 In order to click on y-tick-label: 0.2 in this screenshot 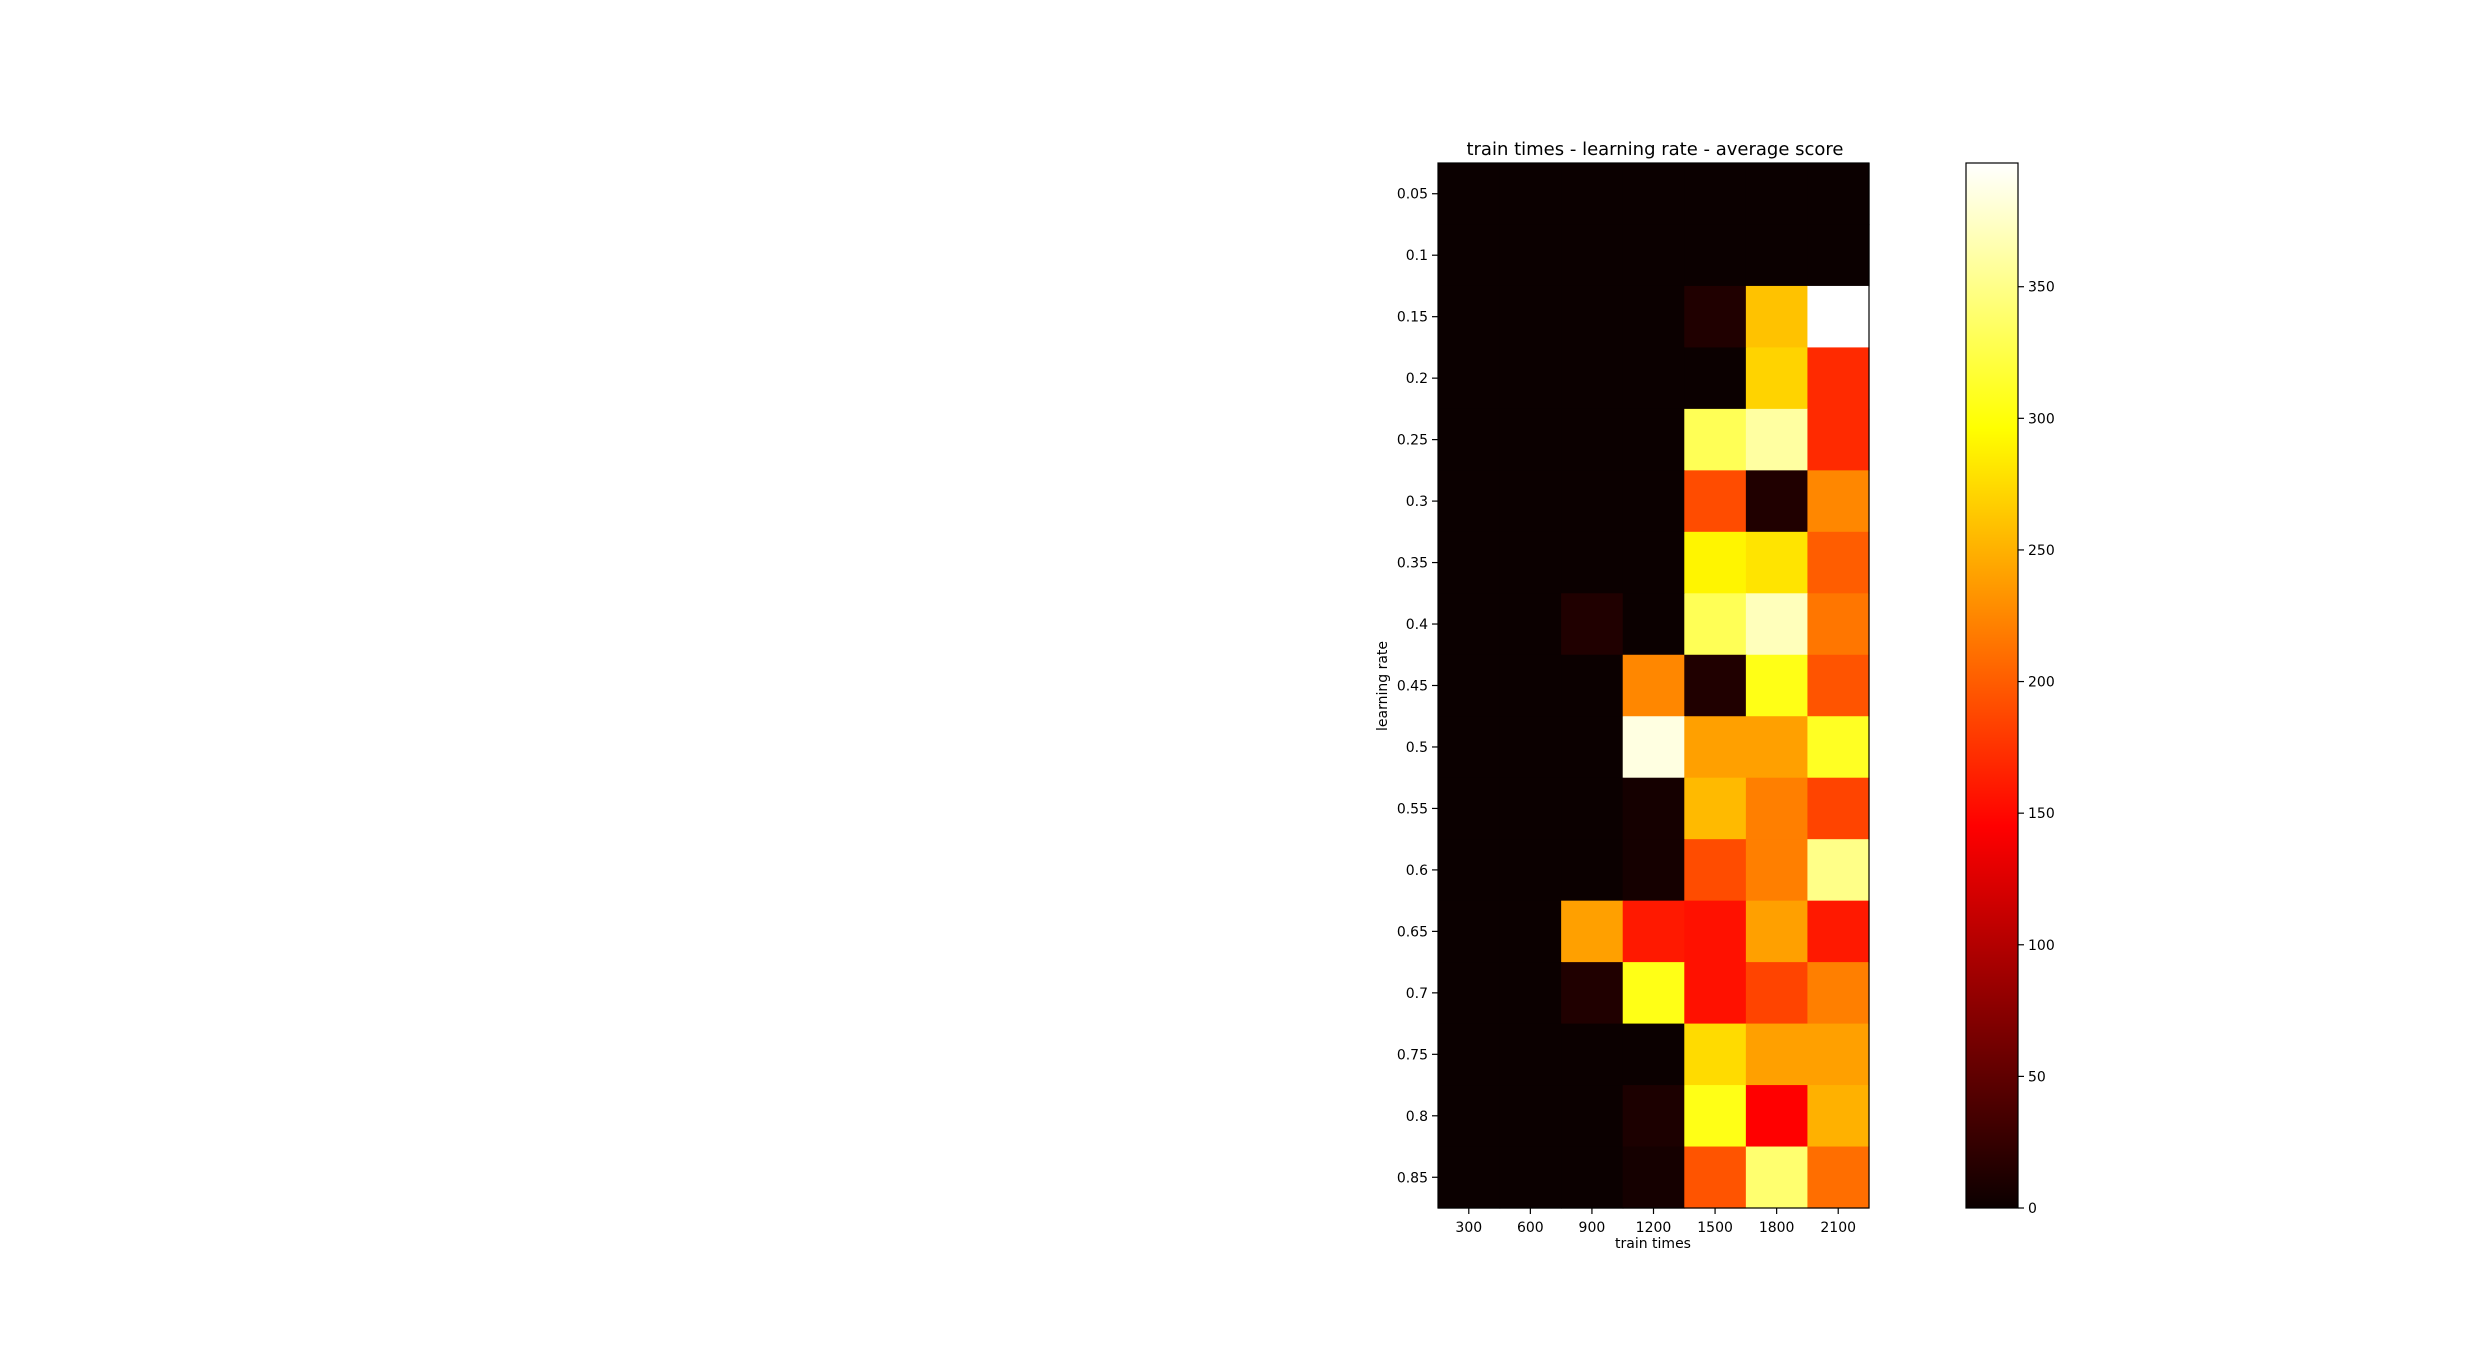, I will do `click(1417, 379)`.